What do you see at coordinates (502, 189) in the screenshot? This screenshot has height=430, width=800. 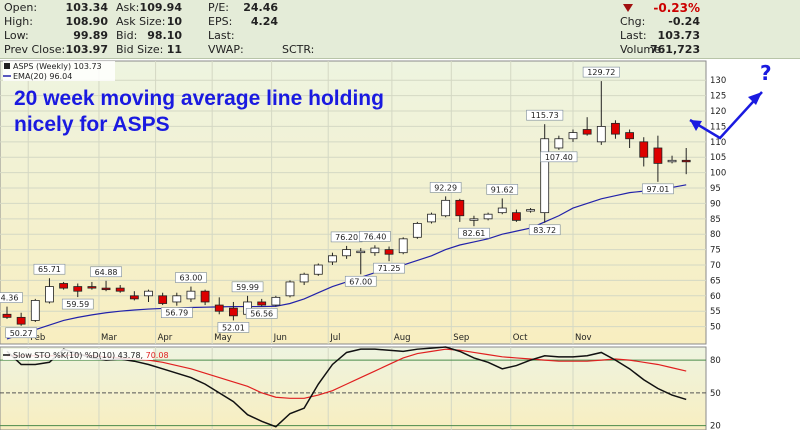 I see `price-label: 91.62` at bounding box center [502, 189].